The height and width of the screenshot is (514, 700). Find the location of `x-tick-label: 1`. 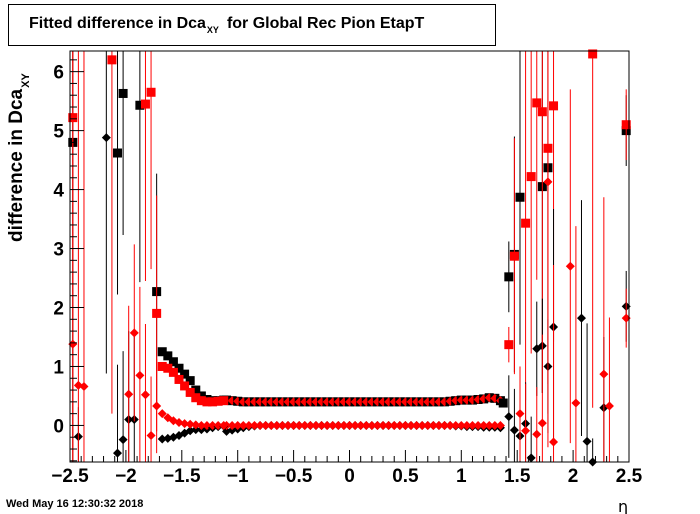

x-tick-label: 1 is located at coordinates (461, 476).